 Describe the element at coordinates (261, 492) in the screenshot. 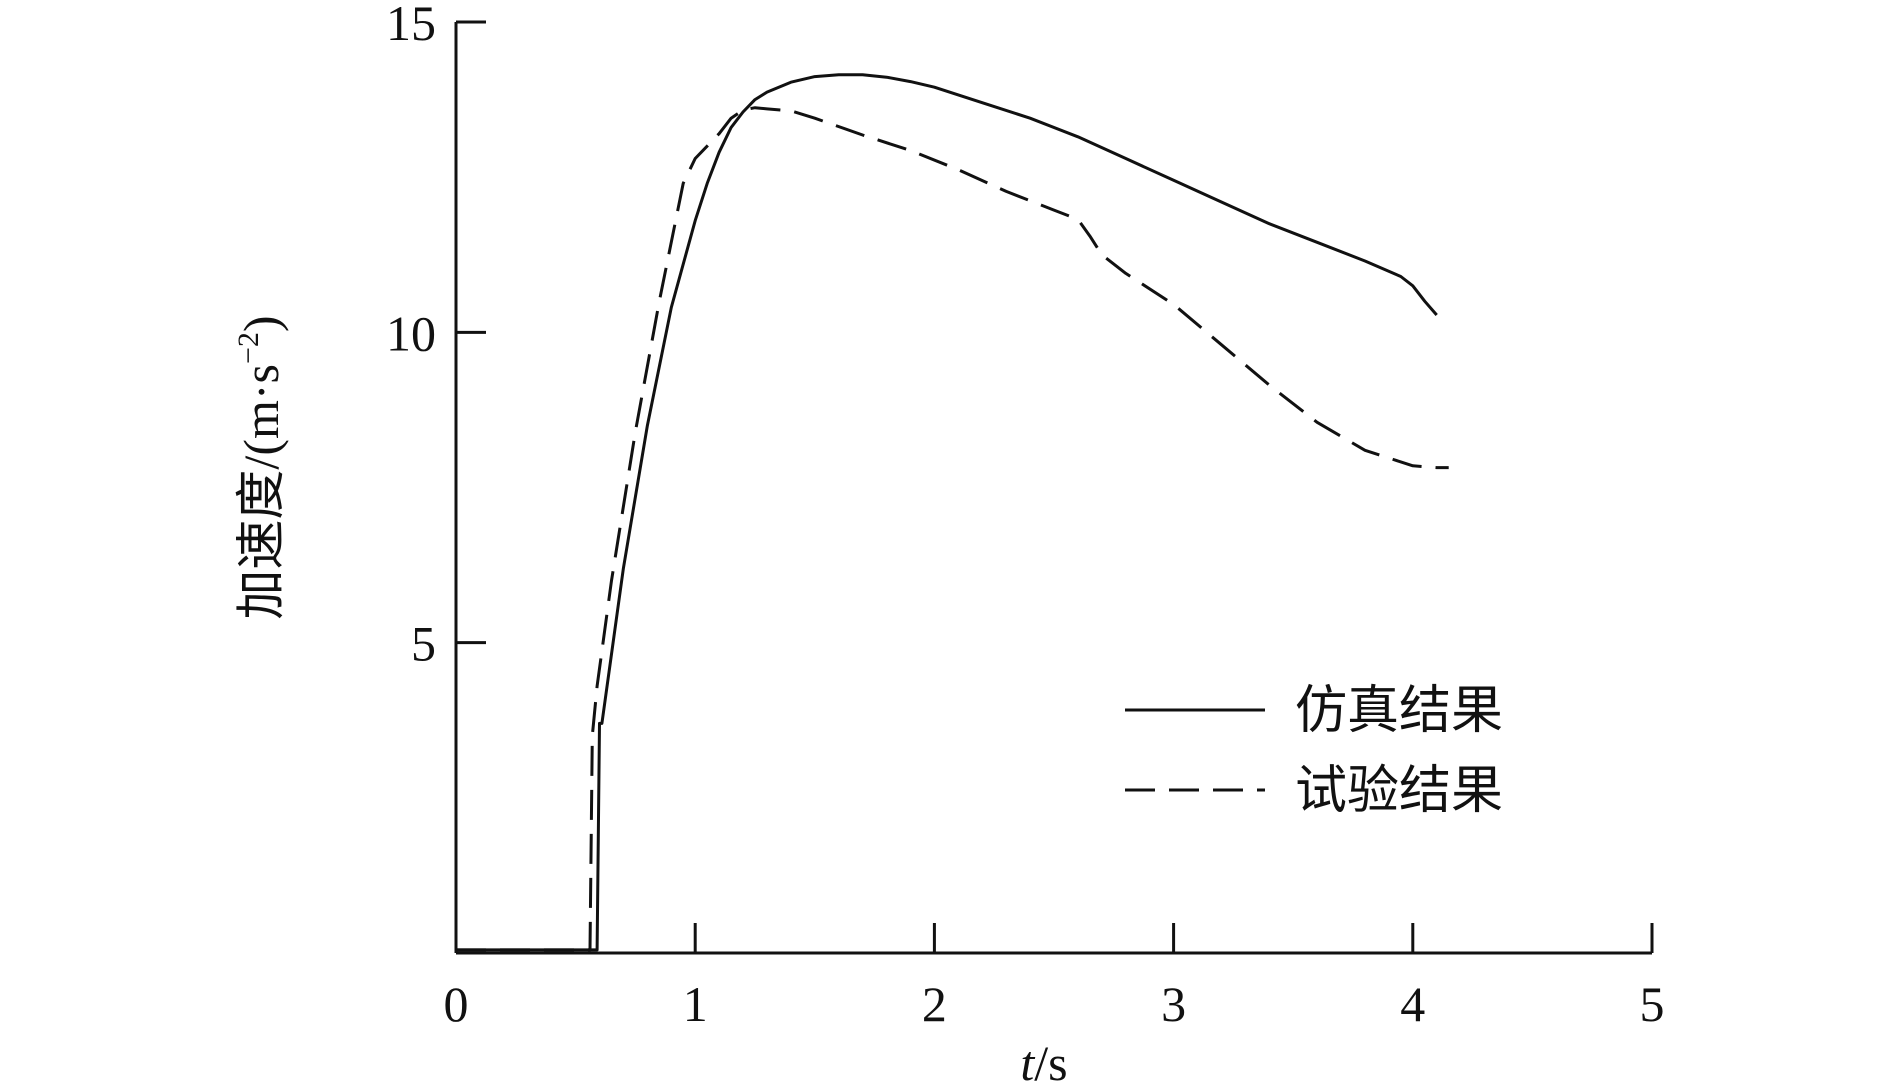

I see `y-axis-title-main: 加速度/(m·s` at that location.